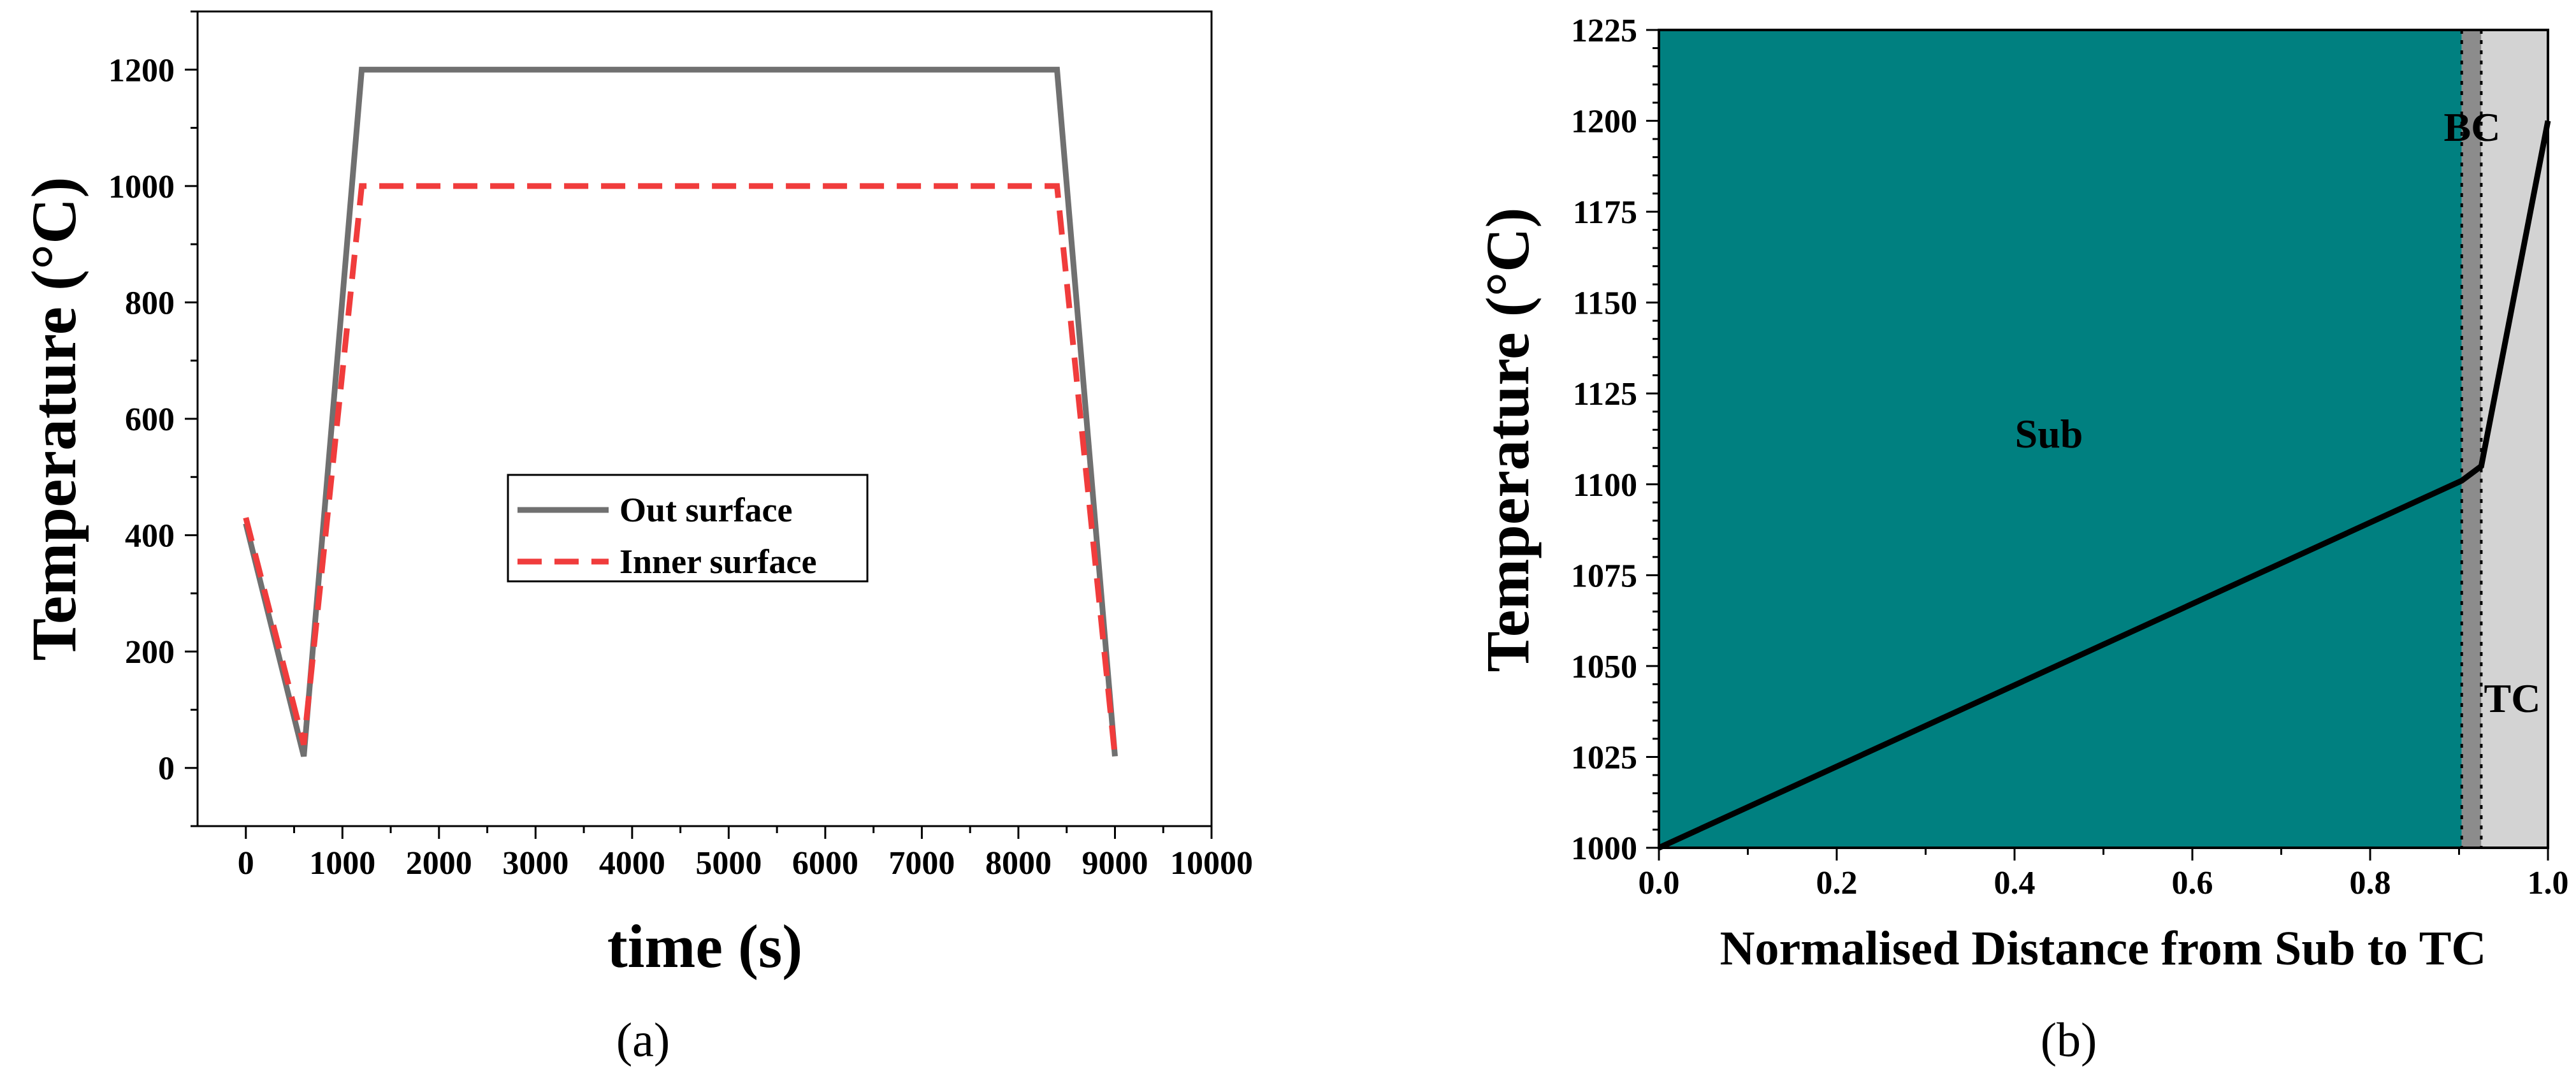 The image size is (2576, 1083). I want to click on a-y-tick-label: 600, so click(150, 420).